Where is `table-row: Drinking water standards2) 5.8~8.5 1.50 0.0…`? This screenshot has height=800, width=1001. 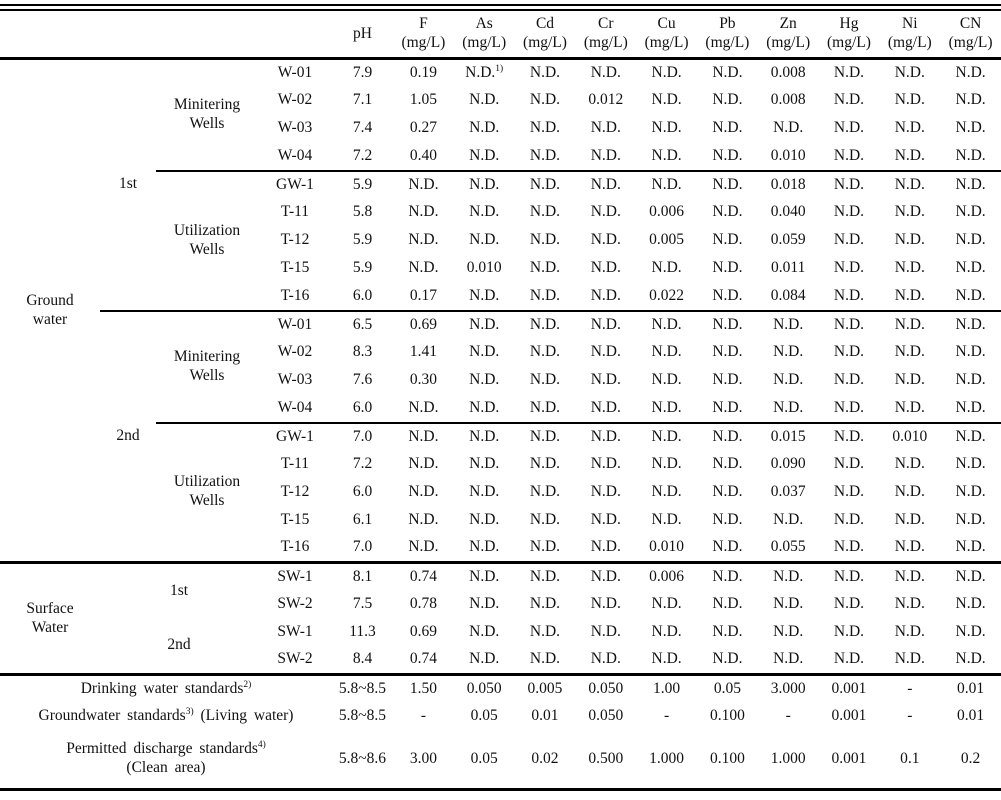 table-row: Drinking water standards2) 5.8~8.5 1.50 0.0… is located at coordinates (500, 689).